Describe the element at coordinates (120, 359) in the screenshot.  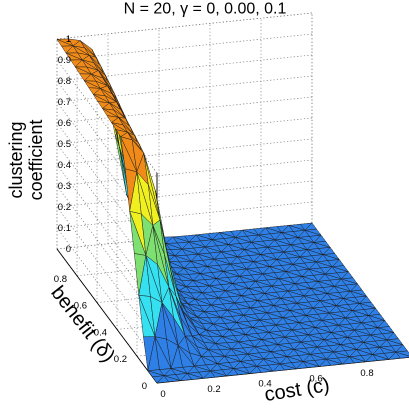
I see `y-tick-label-1: 0.2` at that location.